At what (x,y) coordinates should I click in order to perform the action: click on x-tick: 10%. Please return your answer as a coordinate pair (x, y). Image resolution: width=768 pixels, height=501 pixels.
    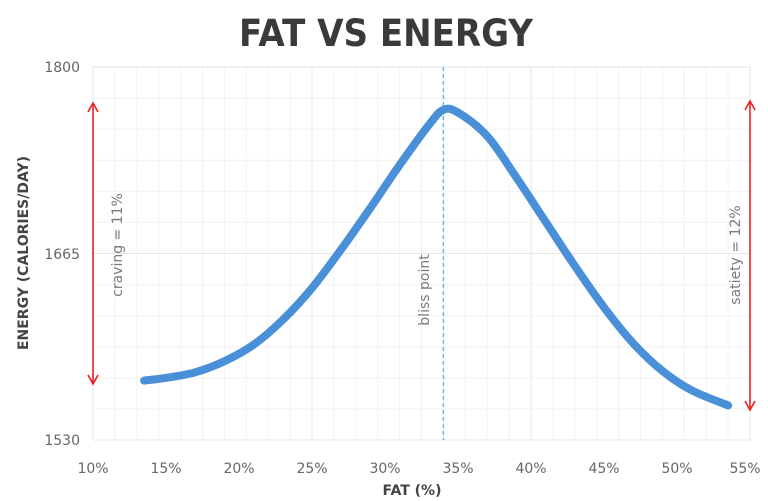
    Looking at the image, I should click on (92, 469).